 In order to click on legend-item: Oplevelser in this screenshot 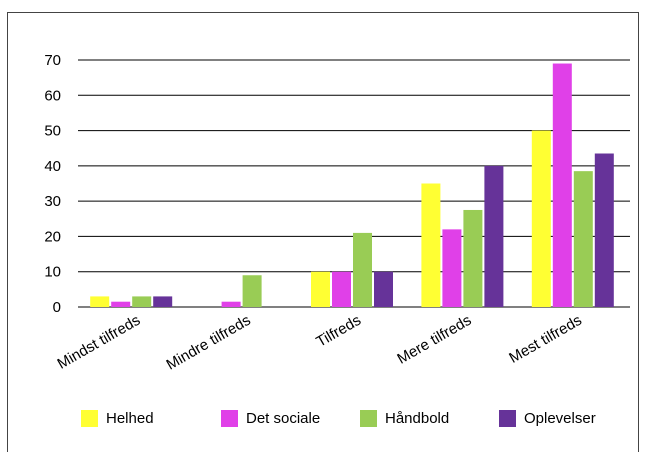, I will do `click(547, 418)`.